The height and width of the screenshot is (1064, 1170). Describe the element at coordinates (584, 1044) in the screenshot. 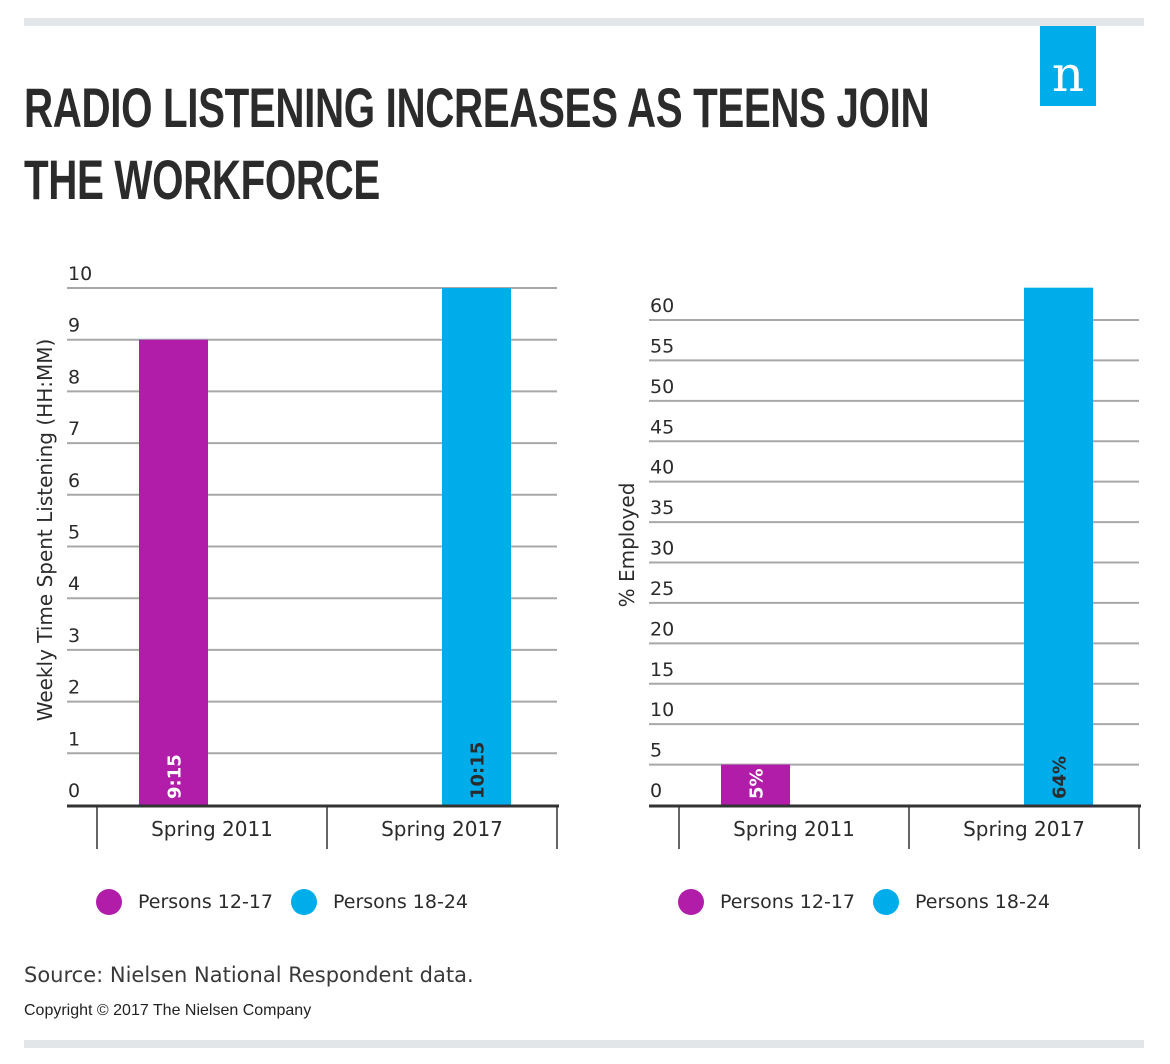

I see `bottom-rule` at that location.